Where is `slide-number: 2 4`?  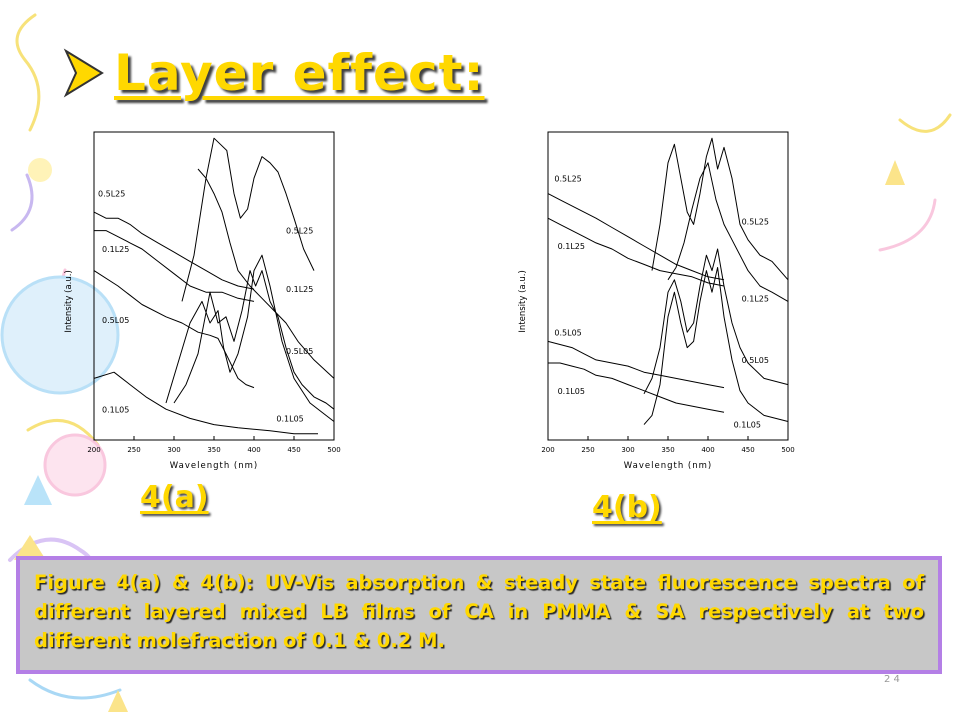 slide-number: 2 4 is located at coordinates (892, 679).